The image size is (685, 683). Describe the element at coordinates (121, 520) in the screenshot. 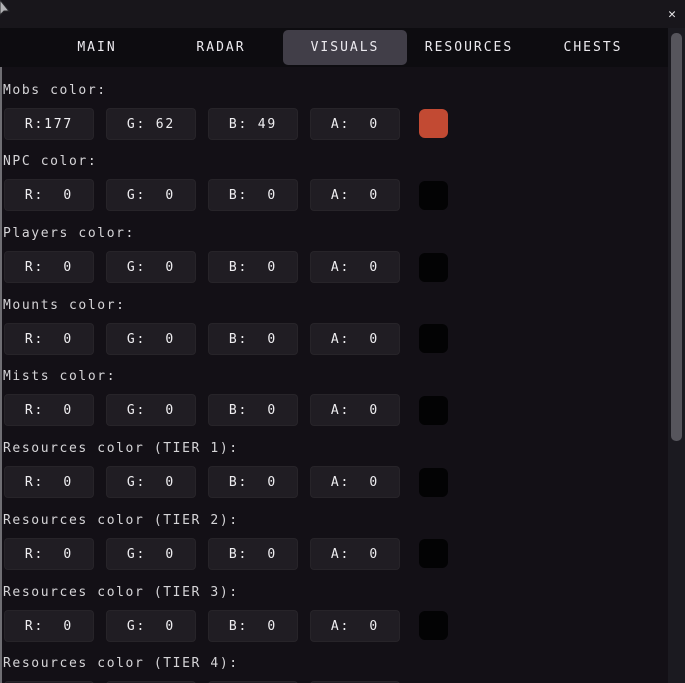

I see `color-section-label: Resources color (TIER 2):` at that location.